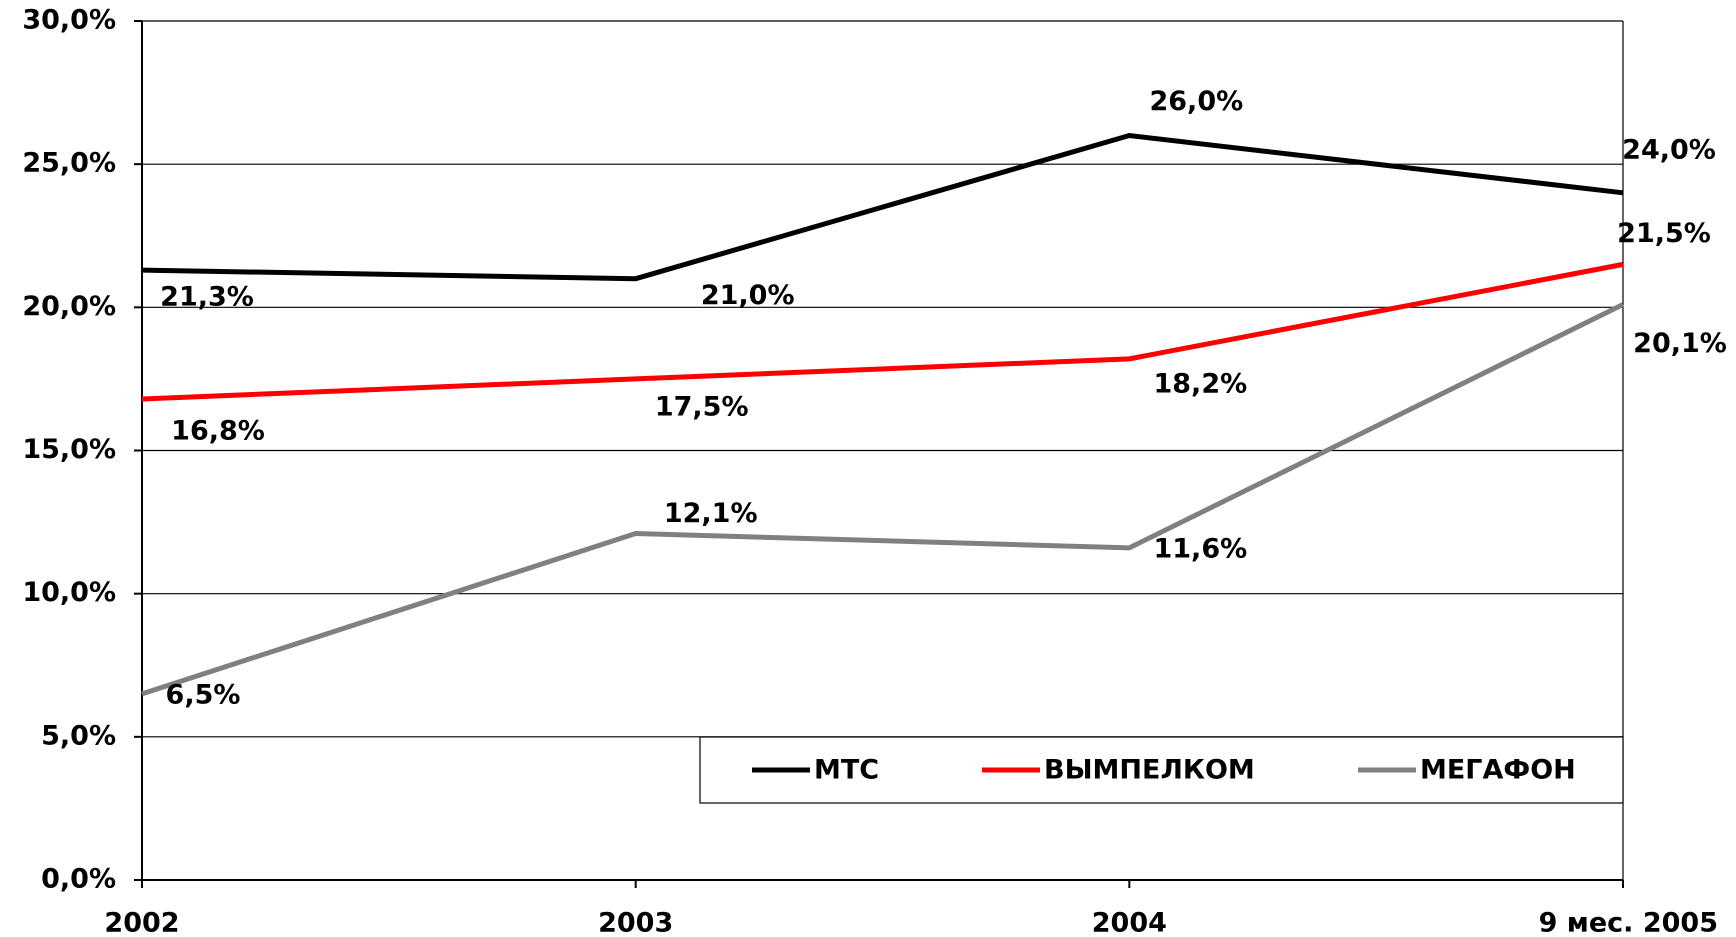 Image resolution: width=1736 pixels, height=937 pixels. I want to click on y-tick-label: 10,0%, so click(69, 592).